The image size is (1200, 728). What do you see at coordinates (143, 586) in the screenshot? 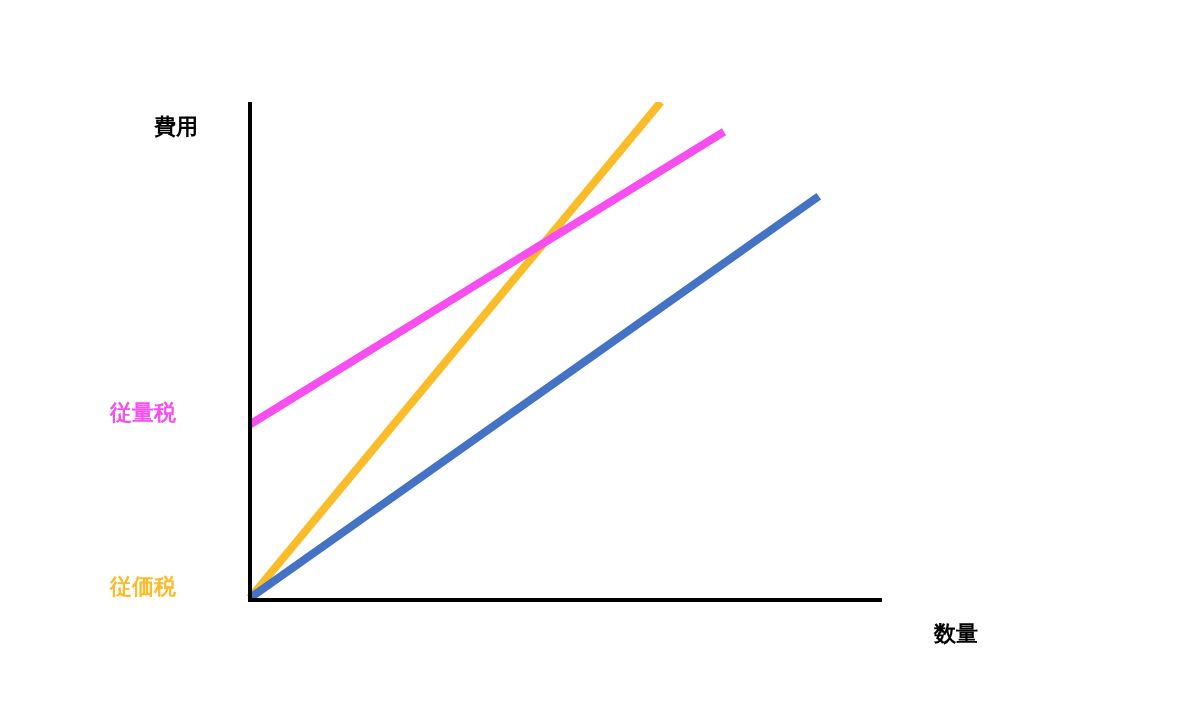
I see `text: 従価税` at bounding box center [143, 586].